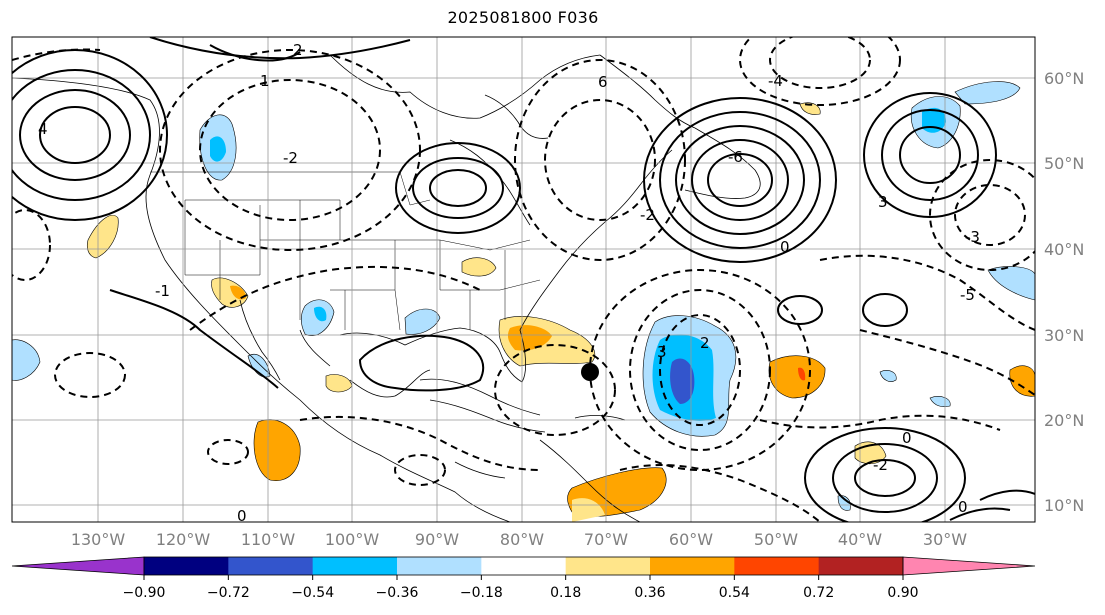 The height and width of the screenshot is (615, 1105). I want to click on lon-label: 90°W, so click(437, 539).